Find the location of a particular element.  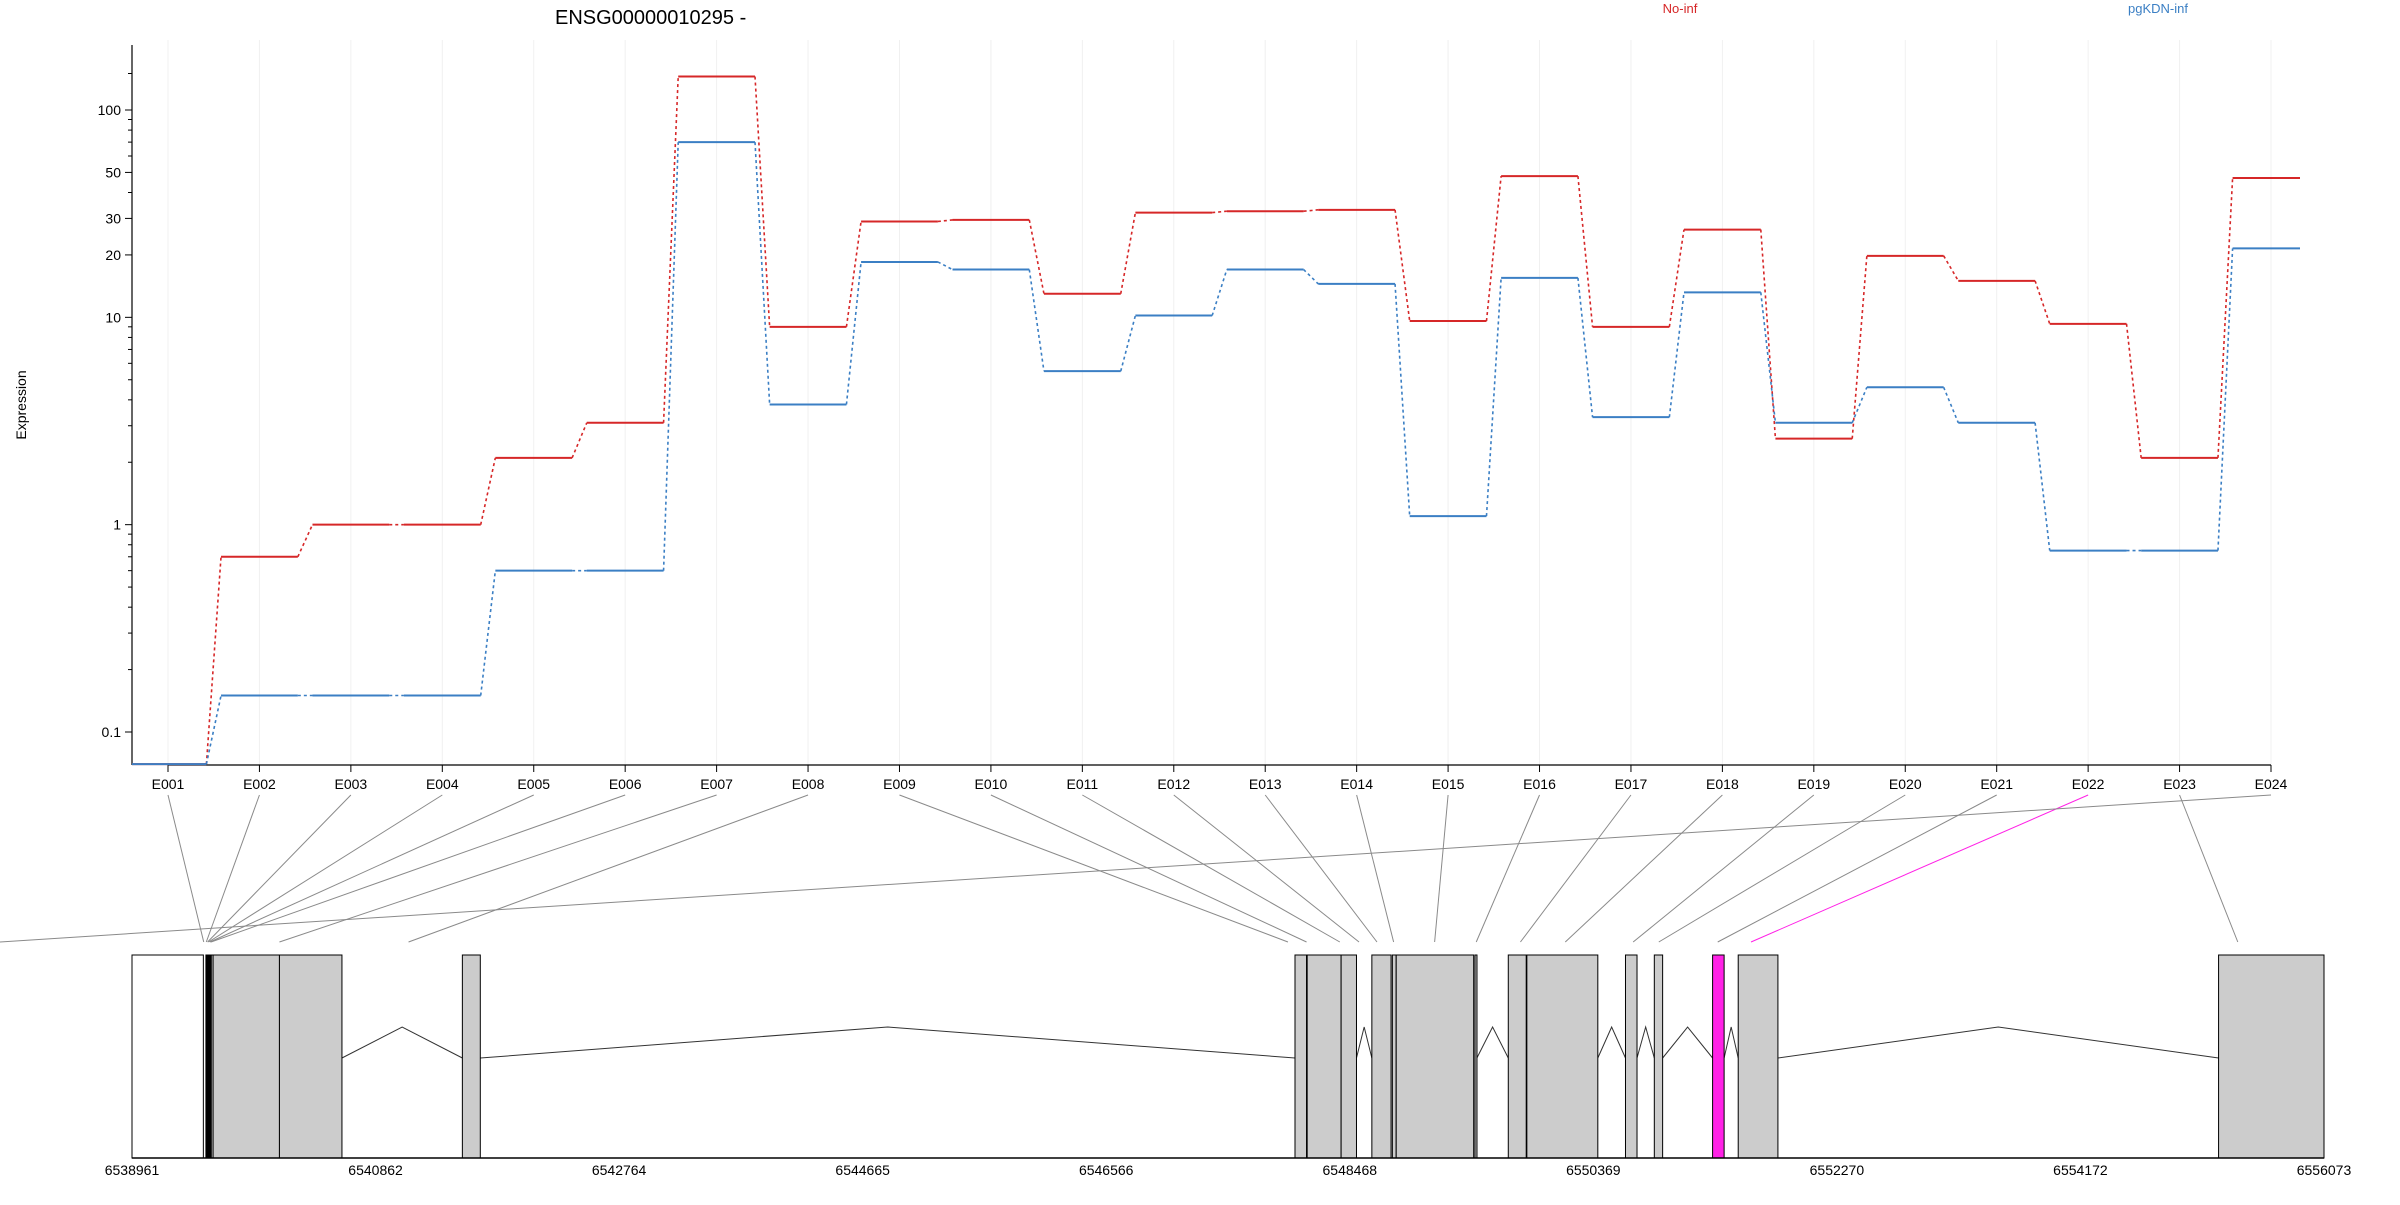

x-tick-label-e021: E021 is located at coordinates (1996, 784).